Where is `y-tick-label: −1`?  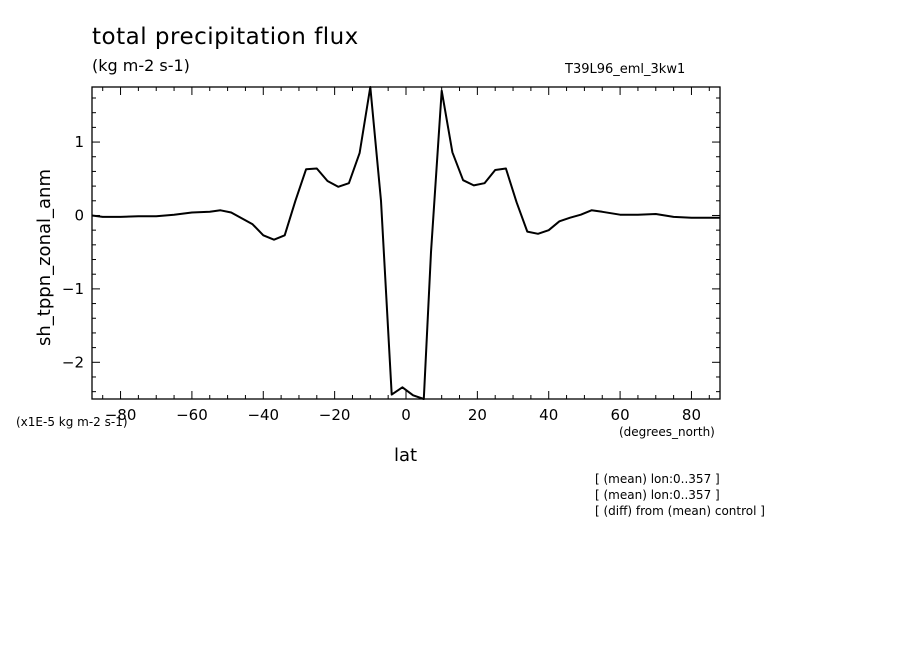 y-tick-label: −1 is located at coordinates (73, 289).